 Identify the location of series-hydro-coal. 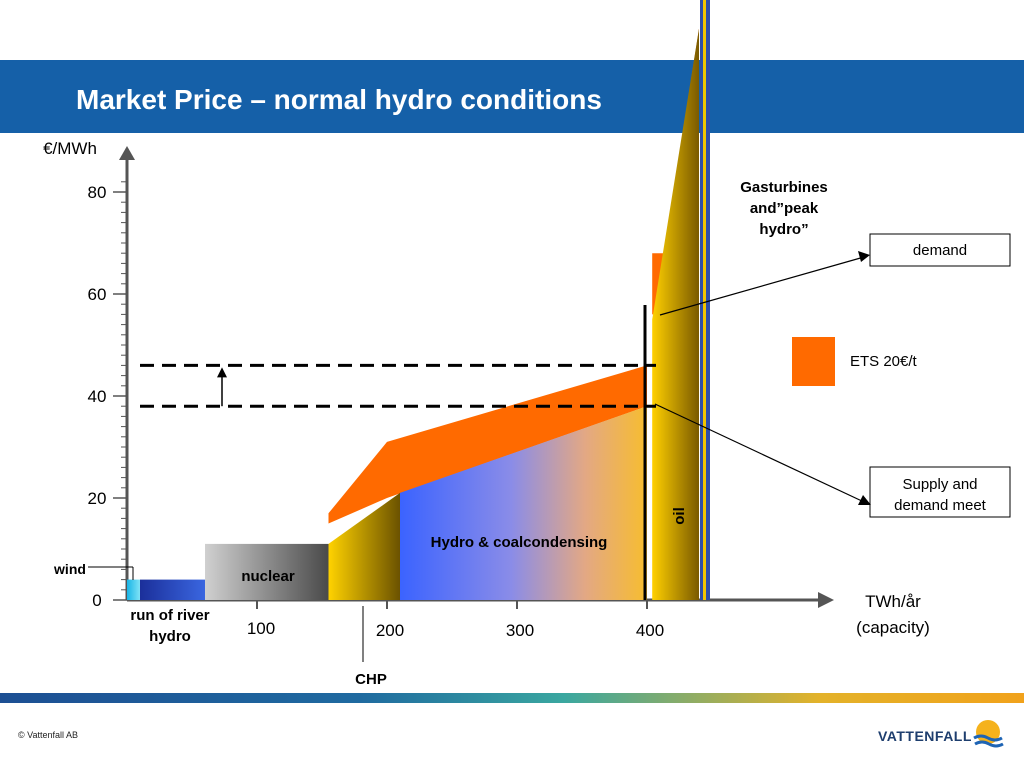
(523, 503).